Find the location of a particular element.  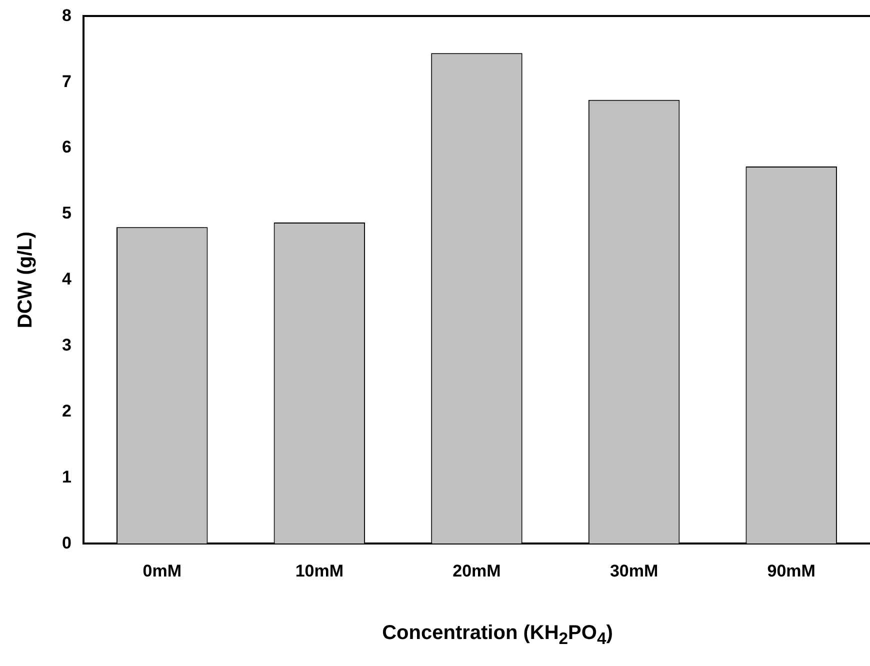

y-tick-label: 0 is located at coordinates (67, 542).